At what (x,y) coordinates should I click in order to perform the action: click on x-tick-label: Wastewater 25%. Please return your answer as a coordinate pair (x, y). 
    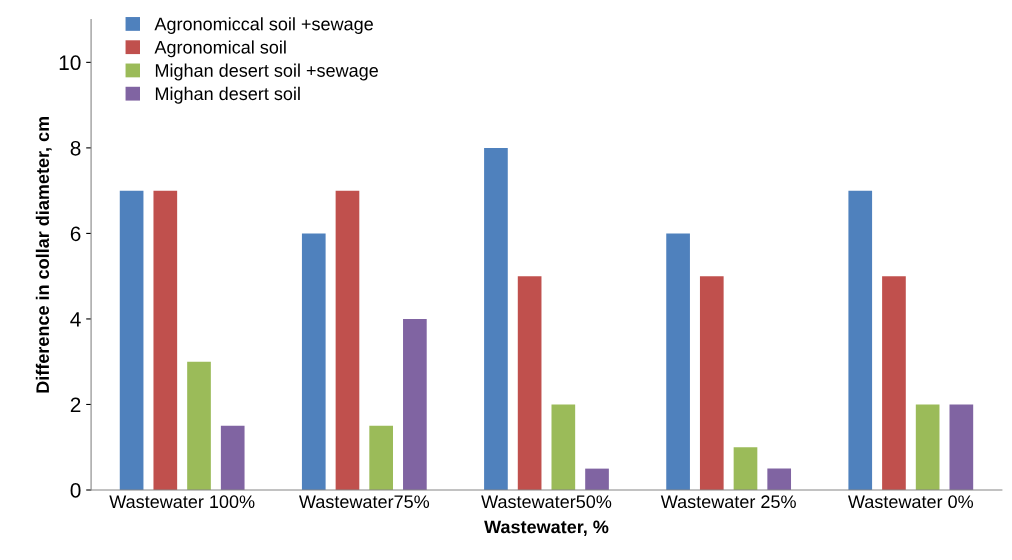
    Looking at the image, I should click on (728, 502).